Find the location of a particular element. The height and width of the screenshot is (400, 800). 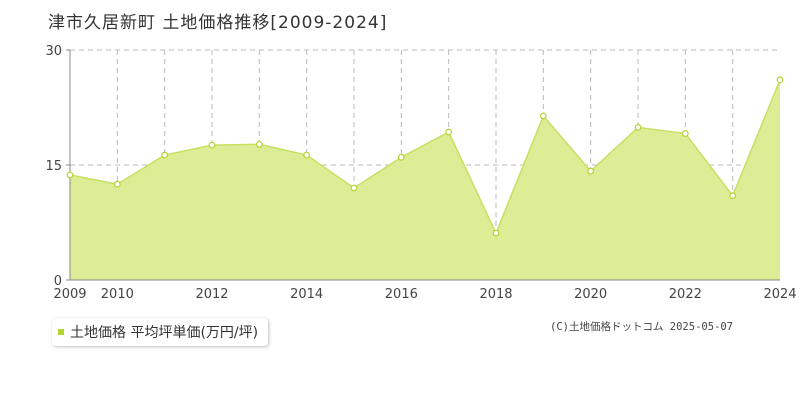

legend: 土地価格 平均坪単価(万円/坪) is located at coordinates (160, 332).